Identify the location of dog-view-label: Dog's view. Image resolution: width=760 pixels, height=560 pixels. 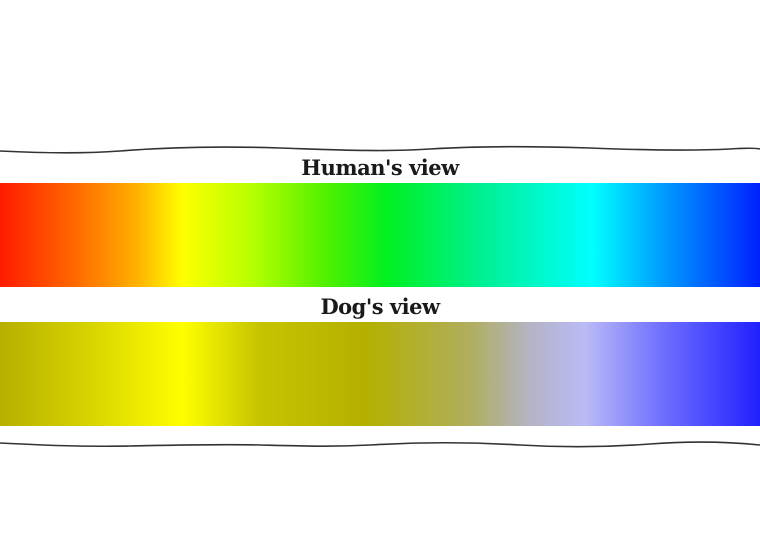
(380, 306).